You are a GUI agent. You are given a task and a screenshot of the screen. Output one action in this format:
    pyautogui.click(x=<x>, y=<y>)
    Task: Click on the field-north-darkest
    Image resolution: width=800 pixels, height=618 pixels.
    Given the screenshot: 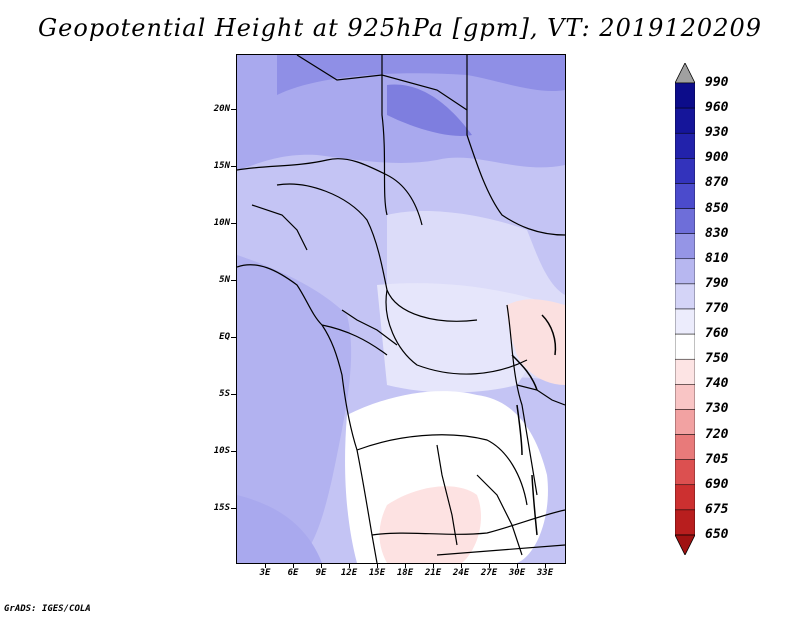 What is the action you would take?
    pyautogui.click(x=429, y=110)
    